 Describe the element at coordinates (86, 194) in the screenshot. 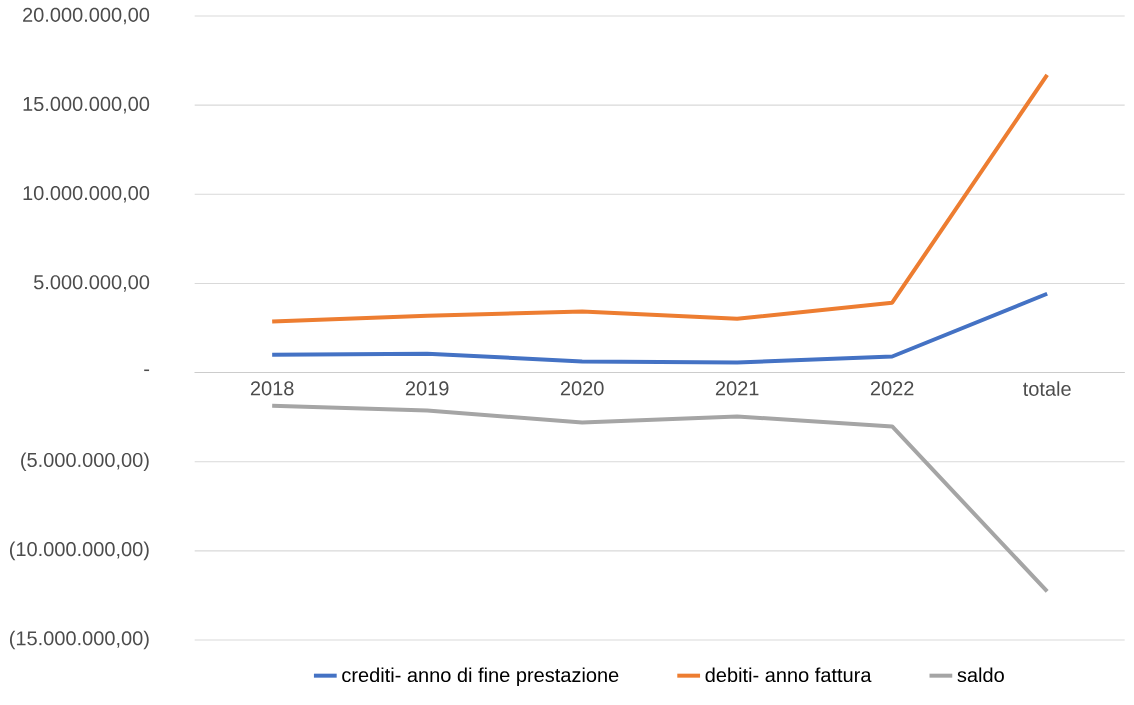

I see `y-tick-label: 10.000.000,00` at that location.